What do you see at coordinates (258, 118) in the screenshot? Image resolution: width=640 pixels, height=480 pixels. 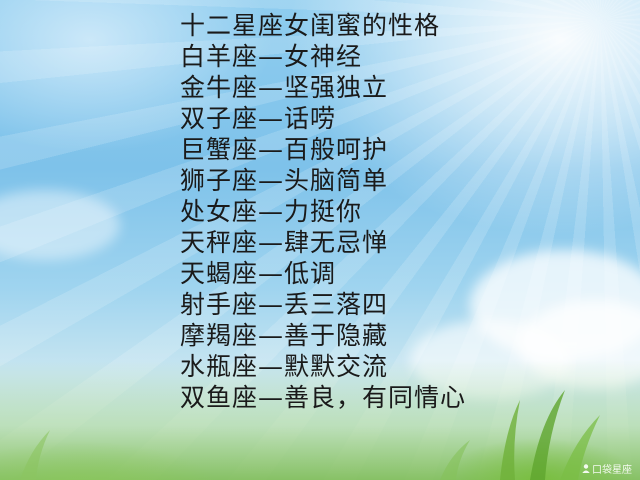 I see `list-item: 双子座—话唠` at bounding box center [258, 118].